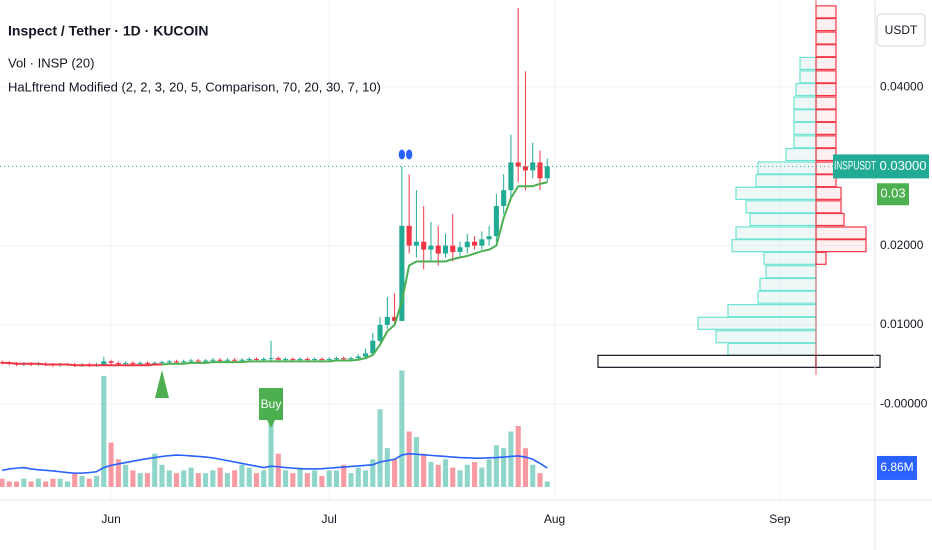  Describe the element at coordinates (274, 463) in the screenshot. I see `volume-ma-line` at that location.